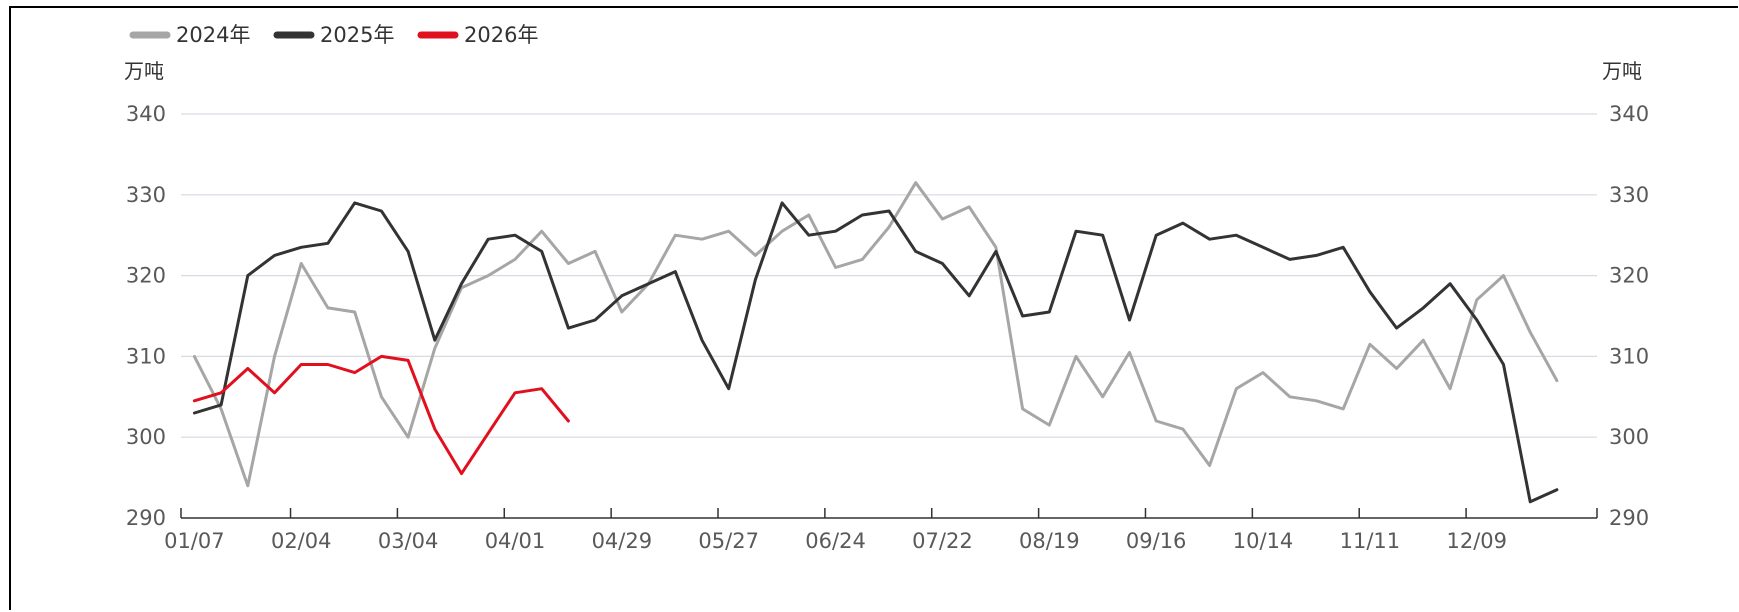  Describe the element at coordinates (194, 541) in the screenshot. I see `x-tick-label: 01/07` at that location.